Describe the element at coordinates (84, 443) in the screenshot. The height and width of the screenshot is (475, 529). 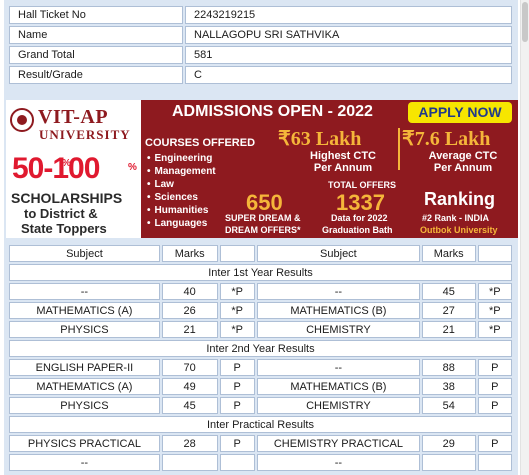
I see `subject-cell: PHYSICS PRACTICAL` at that location.